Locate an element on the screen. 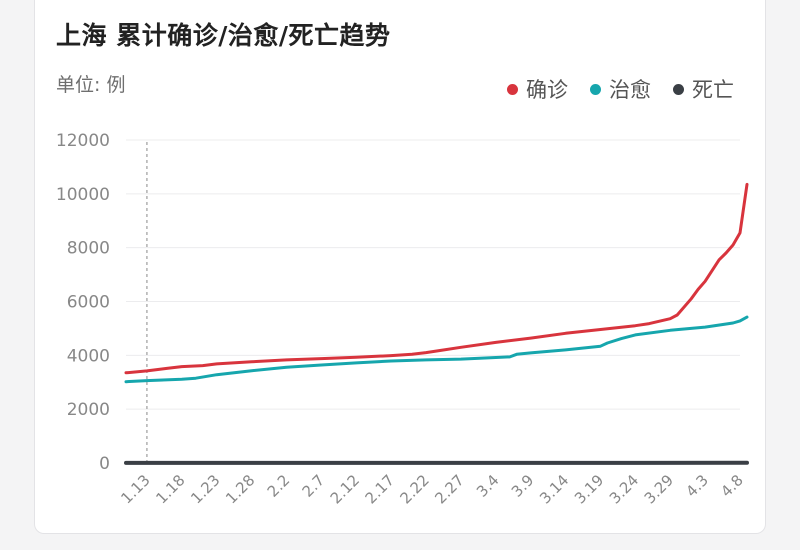 Image resolution: width=800 pixels, height=550 pixels. legend: 确诊 治愈 死亡 is located at coordinates (620, 89).